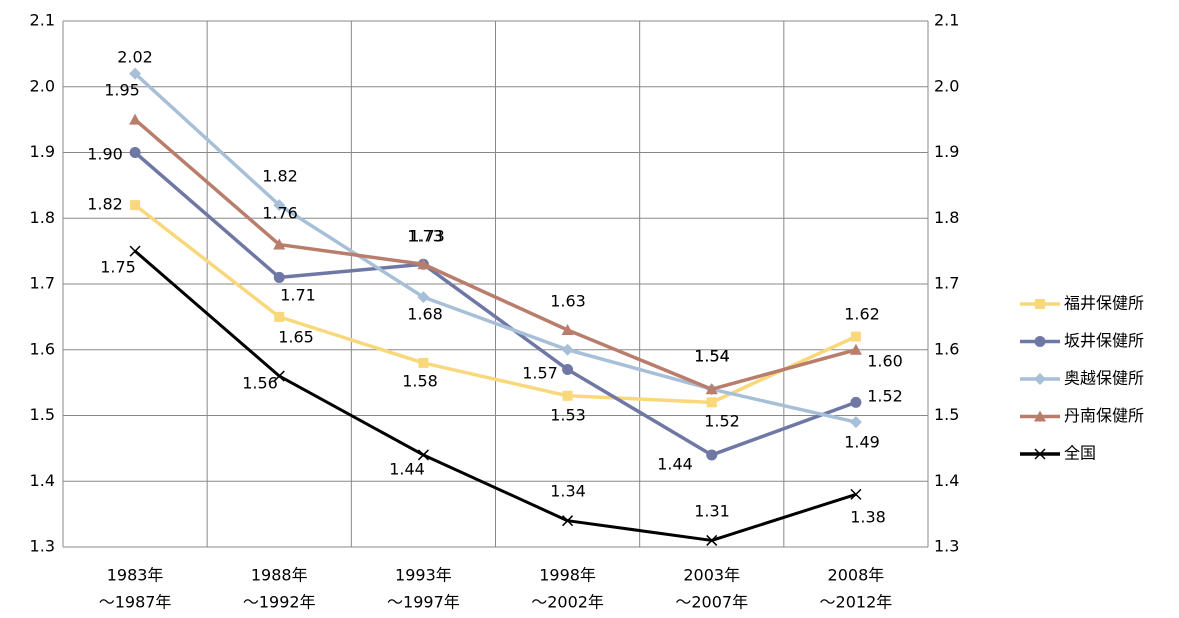 Image resolution: width=1179 pixels, height=618 pixels. What do you see at coordinates (868, 517) in the screenshot?
I see `data-label: 1.38` at bounding box center [868, 517].